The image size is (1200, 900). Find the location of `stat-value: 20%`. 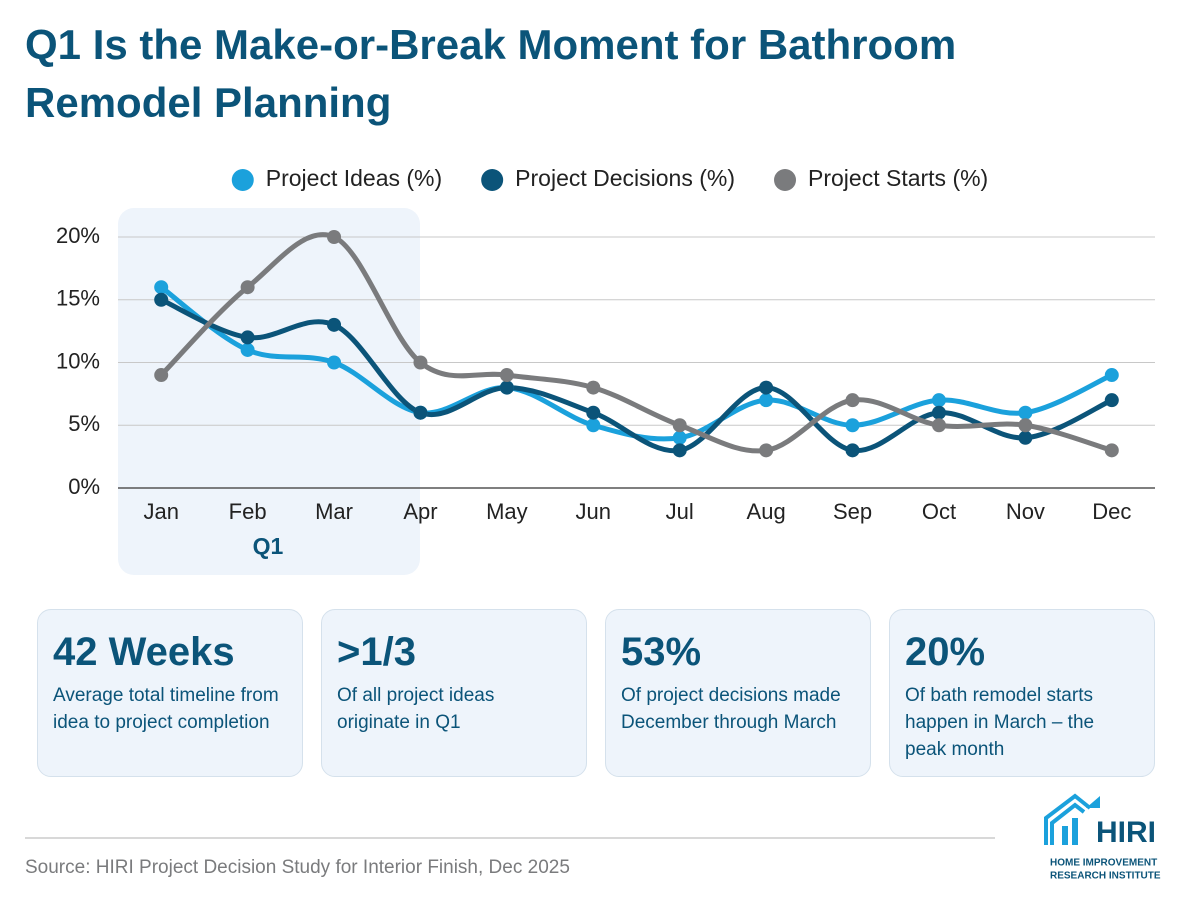

stat-value: 20% is located at coordinates (945, 652).